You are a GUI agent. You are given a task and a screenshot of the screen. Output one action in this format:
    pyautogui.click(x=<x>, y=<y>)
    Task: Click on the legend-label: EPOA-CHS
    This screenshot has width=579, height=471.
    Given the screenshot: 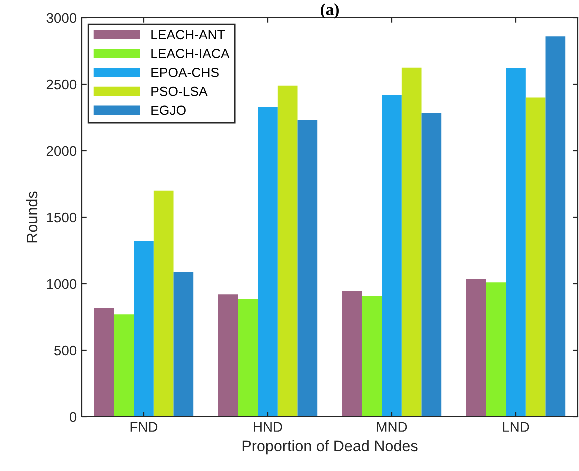 What is the action you would take?
    pyautogui.click(x=185, y=73)
    